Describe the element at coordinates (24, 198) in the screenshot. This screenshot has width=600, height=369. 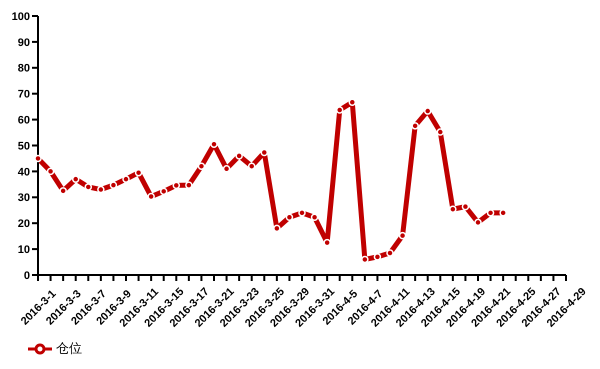
I see `y-tick-label: 30` at that location.